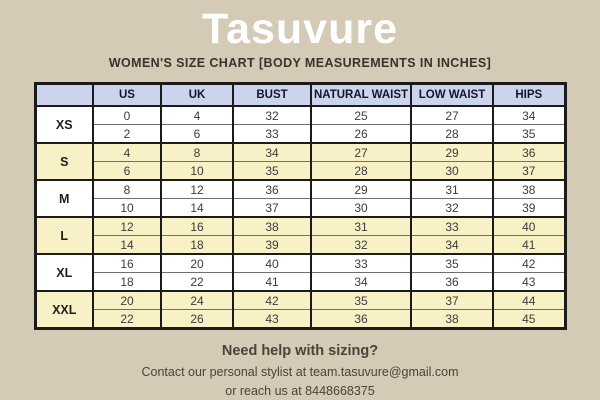 The image size is (600, 400). Describe the element at coordinates (126, 152) in the screenshot. I see `measurement-cell: 4` at that location.